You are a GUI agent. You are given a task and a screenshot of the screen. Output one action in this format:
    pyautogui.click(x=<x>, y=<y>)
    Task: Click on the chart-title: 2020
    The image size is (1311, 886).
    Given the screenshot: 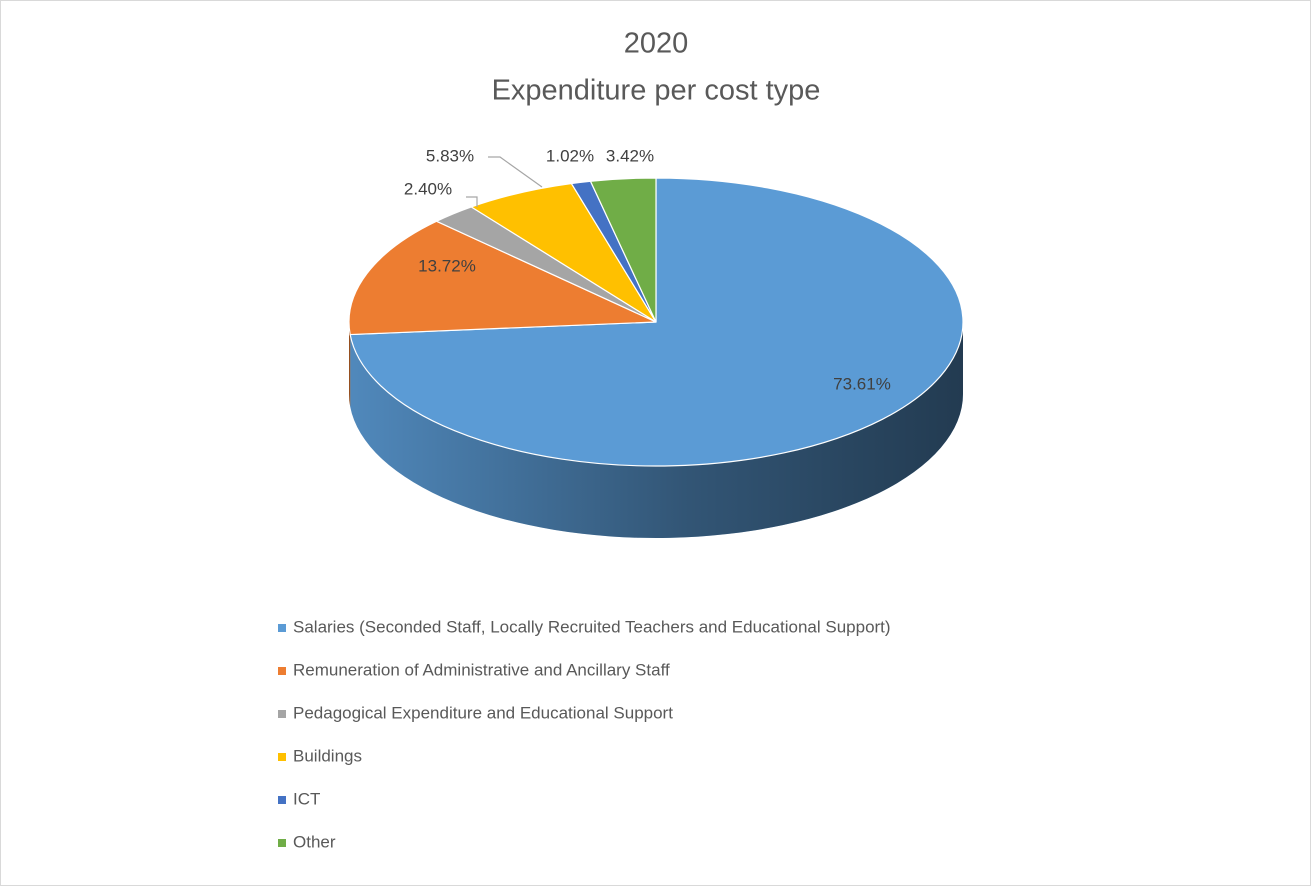 What is the action you would take?
    pyautogui.click(x=656, y=44)
    